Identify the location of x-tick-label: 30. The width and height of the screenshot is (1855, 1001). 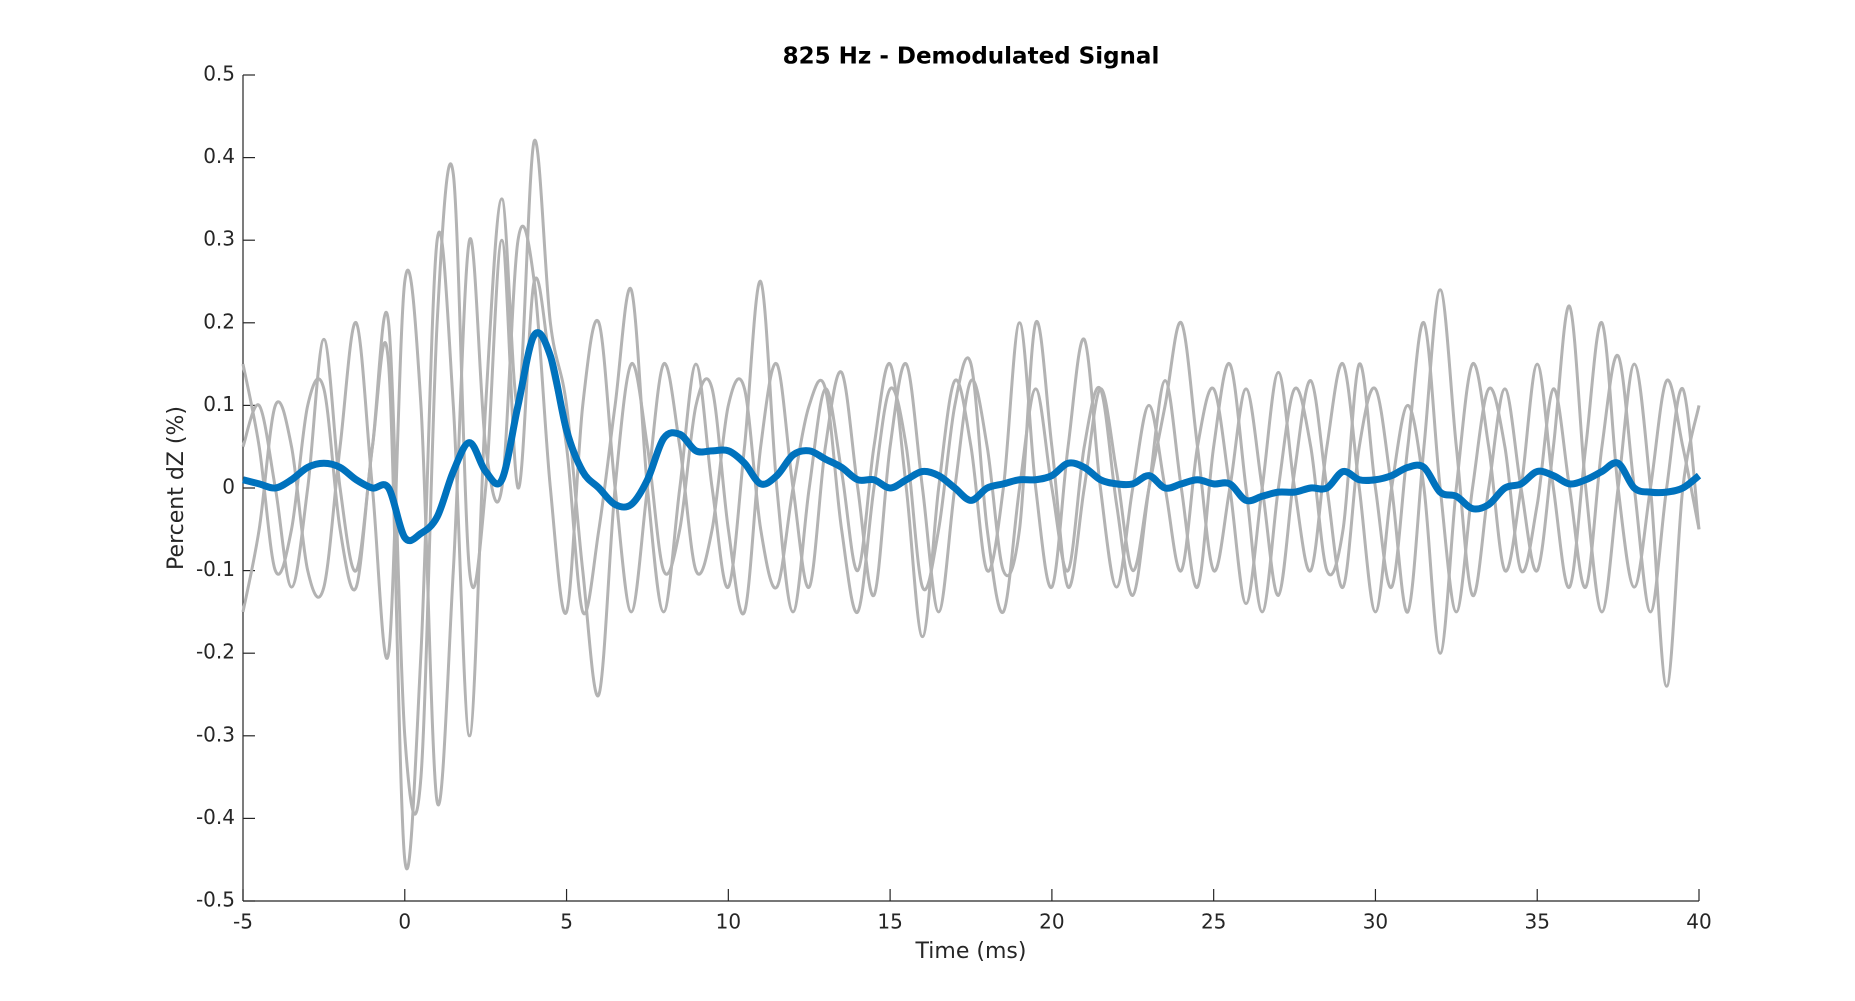
(1375, 922).